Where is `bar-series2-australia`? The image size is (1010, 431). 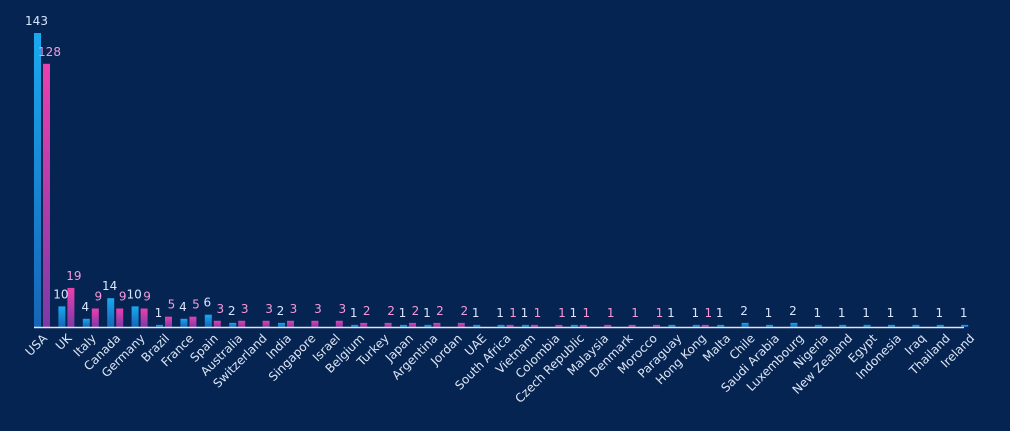 bar-series2-australia is located at coordinates (242, 323).